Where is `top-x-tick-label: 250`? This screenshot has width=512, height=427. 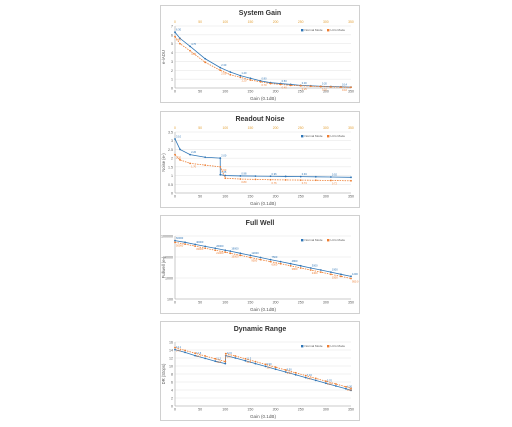 top-x-tick-label: 250 is located at coordinates (301, 22).